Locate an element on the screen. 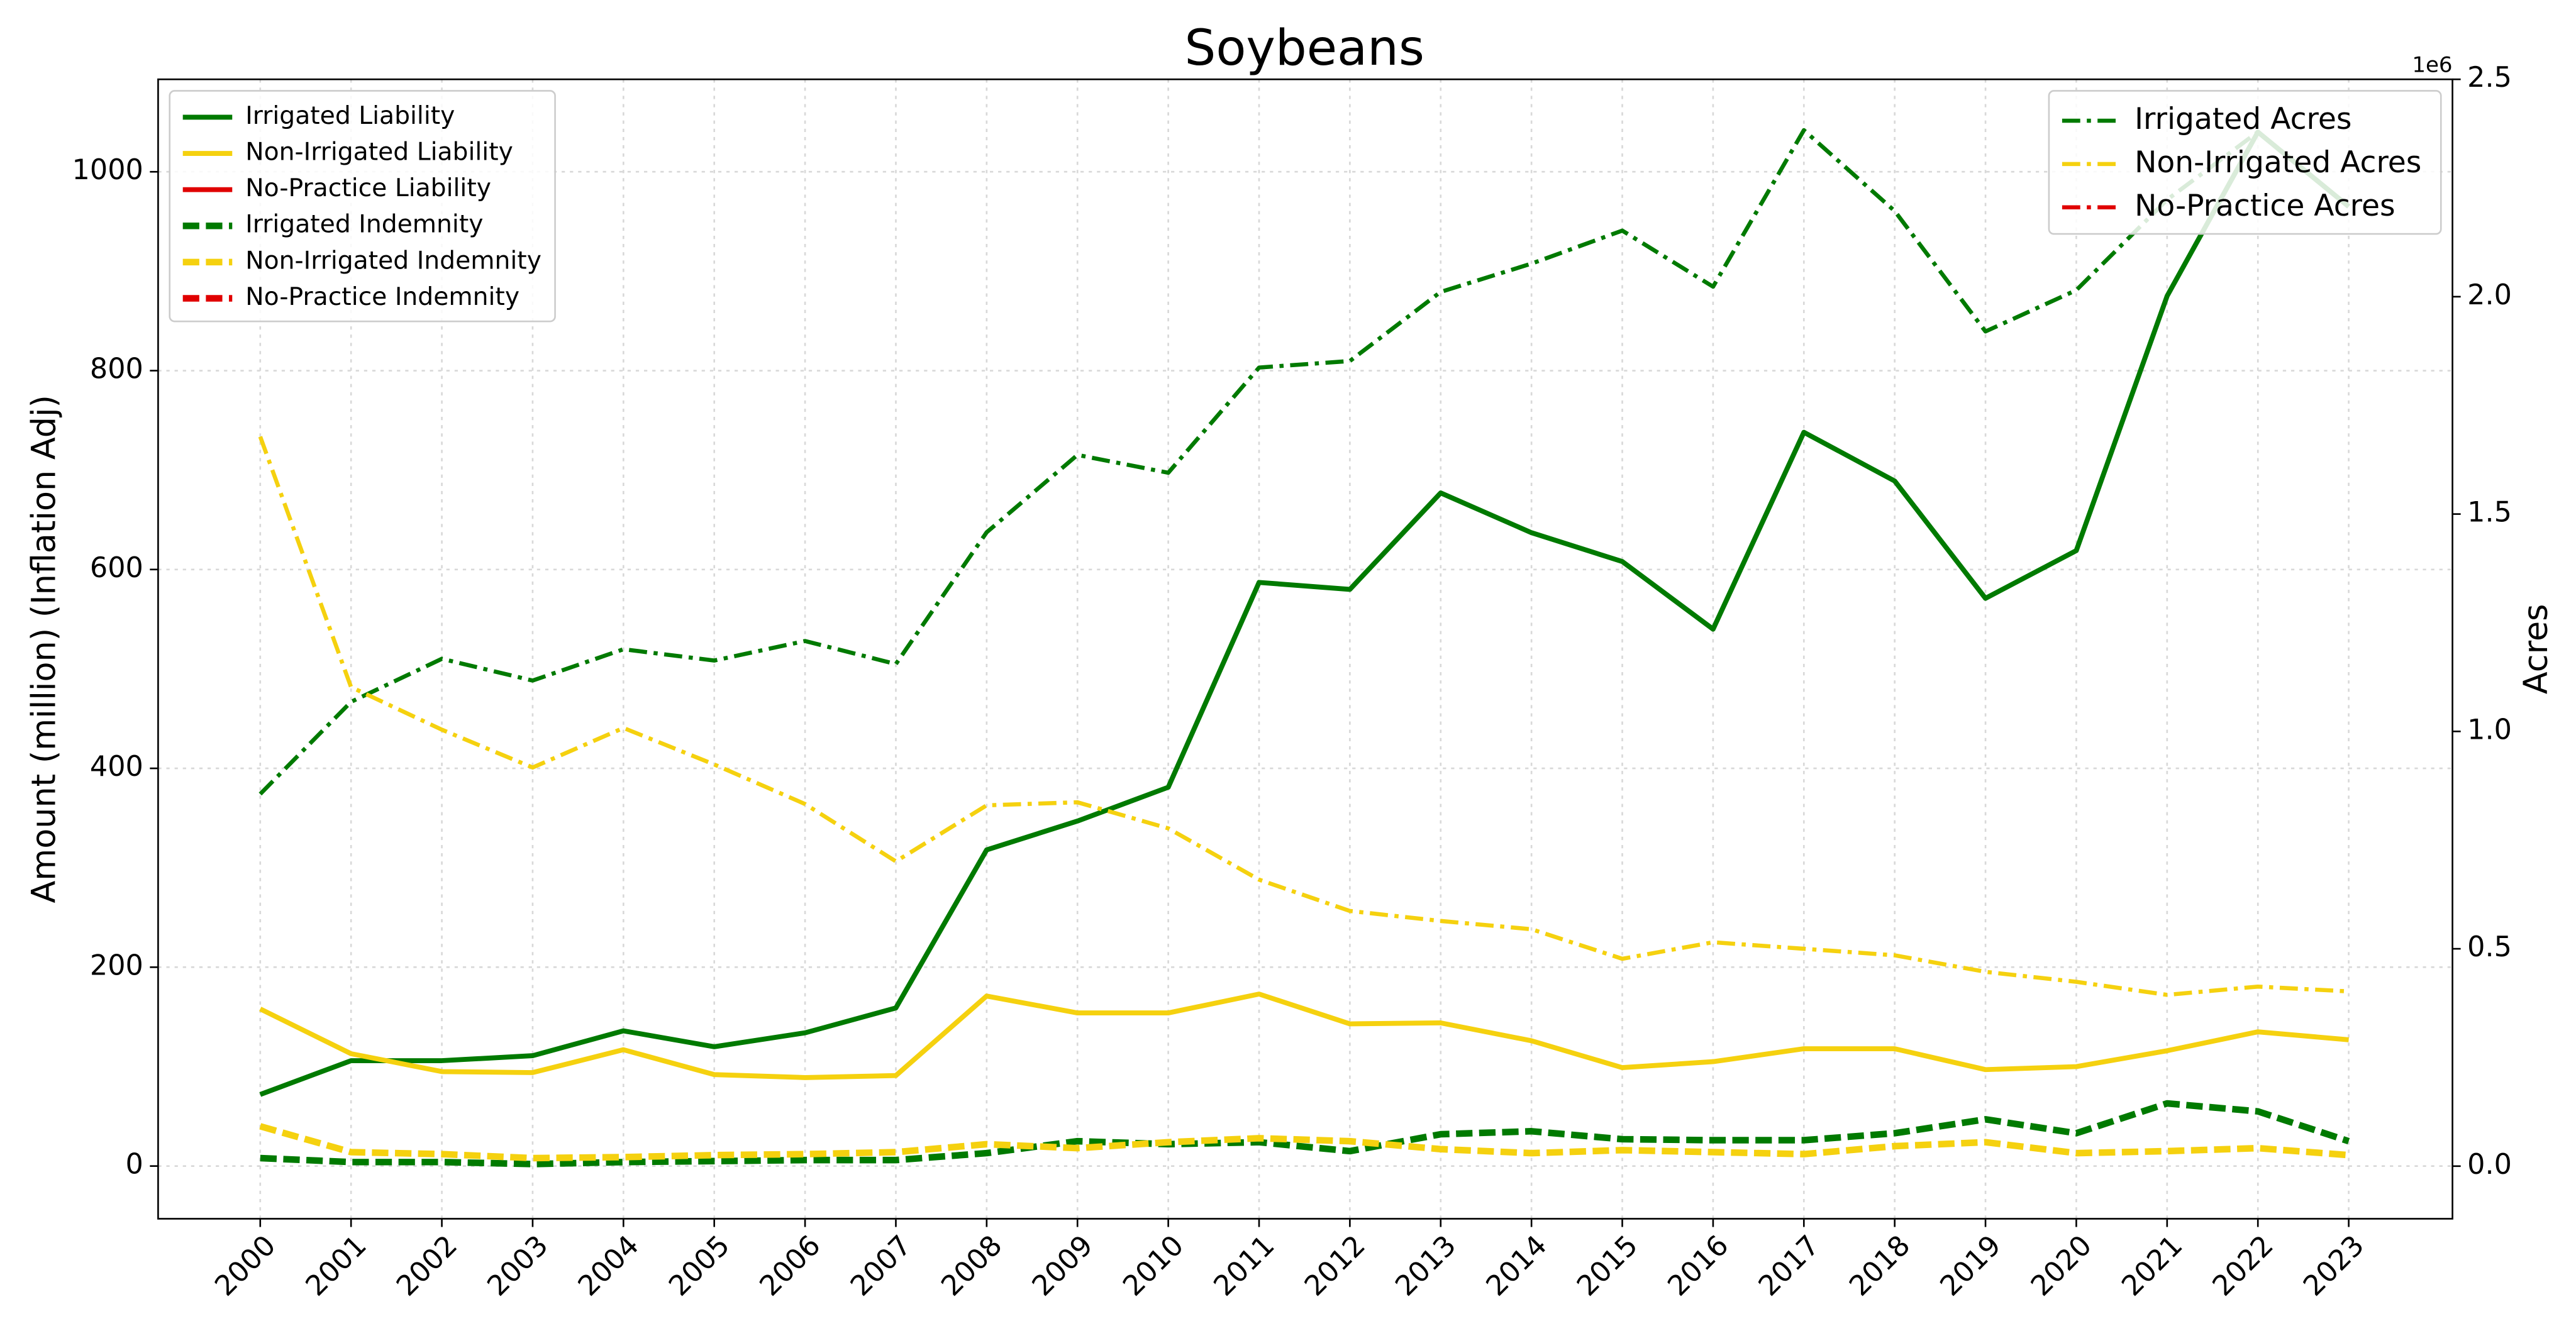 This screenshot has height=1331, width=2576. legend-label: No-Practice Acres is located at coordinates (2265, 206).